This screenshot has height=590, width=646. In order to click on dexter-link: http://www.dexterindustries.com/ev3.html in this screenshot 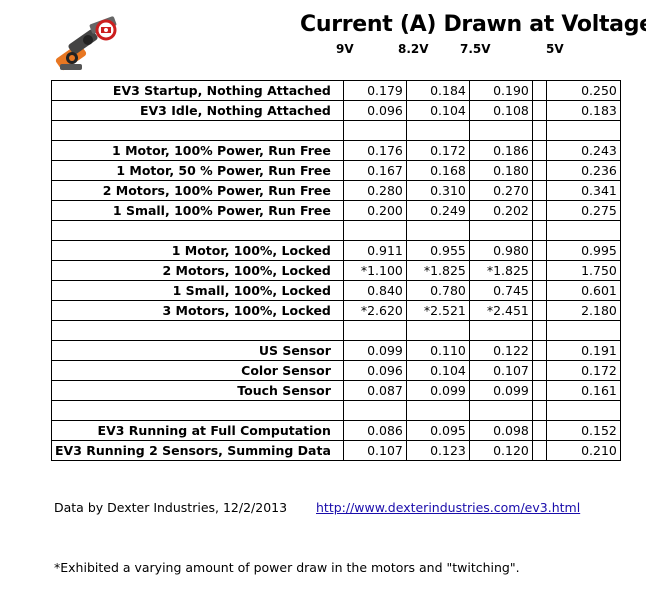, I will do `click(448, 507)`.